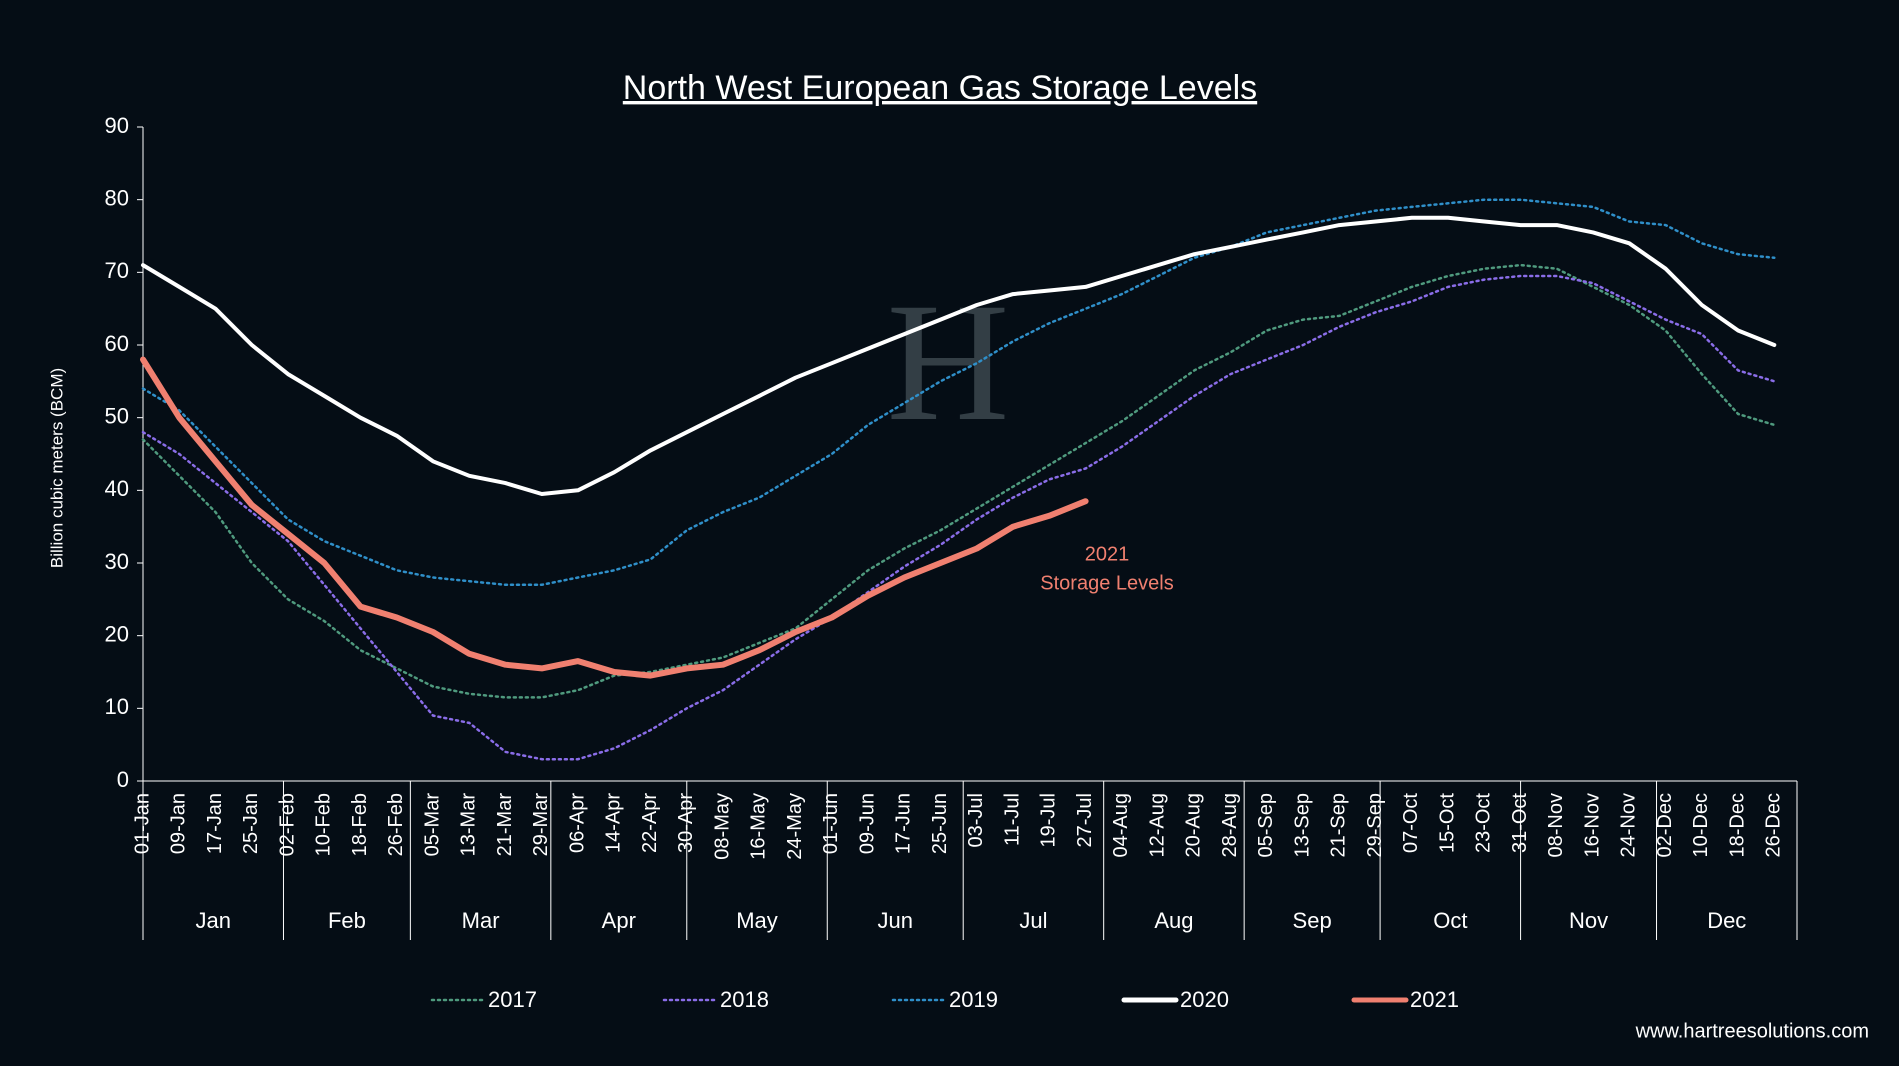  Describe the element at coordinates (1173, 920) in the screenshot. I see `month-label: Aug` at that location.